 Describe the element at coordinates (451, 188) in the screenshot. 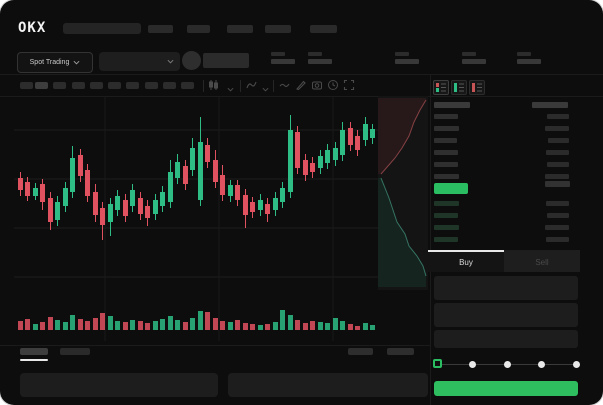

I see `last-price-highlight` at that location.